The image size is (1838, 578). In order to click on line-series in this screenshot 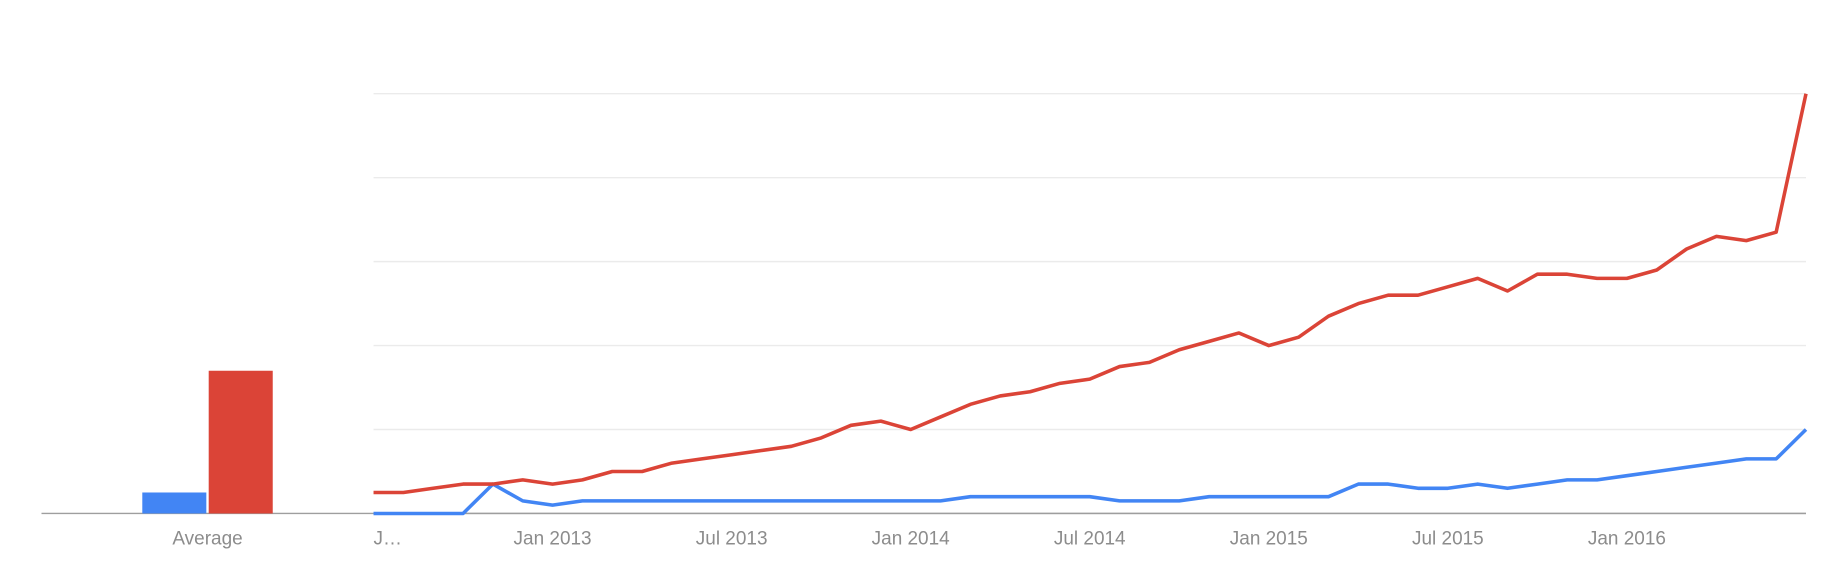, I will do `click(1090, 472)`.